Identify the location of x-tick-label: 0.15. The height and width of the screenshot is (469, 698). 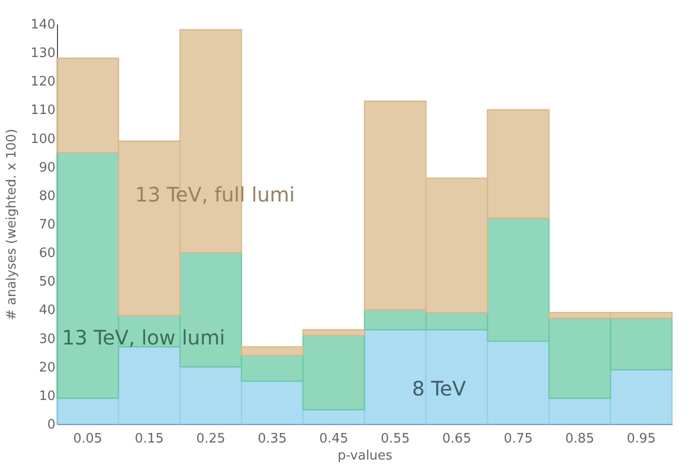
(149, 439).